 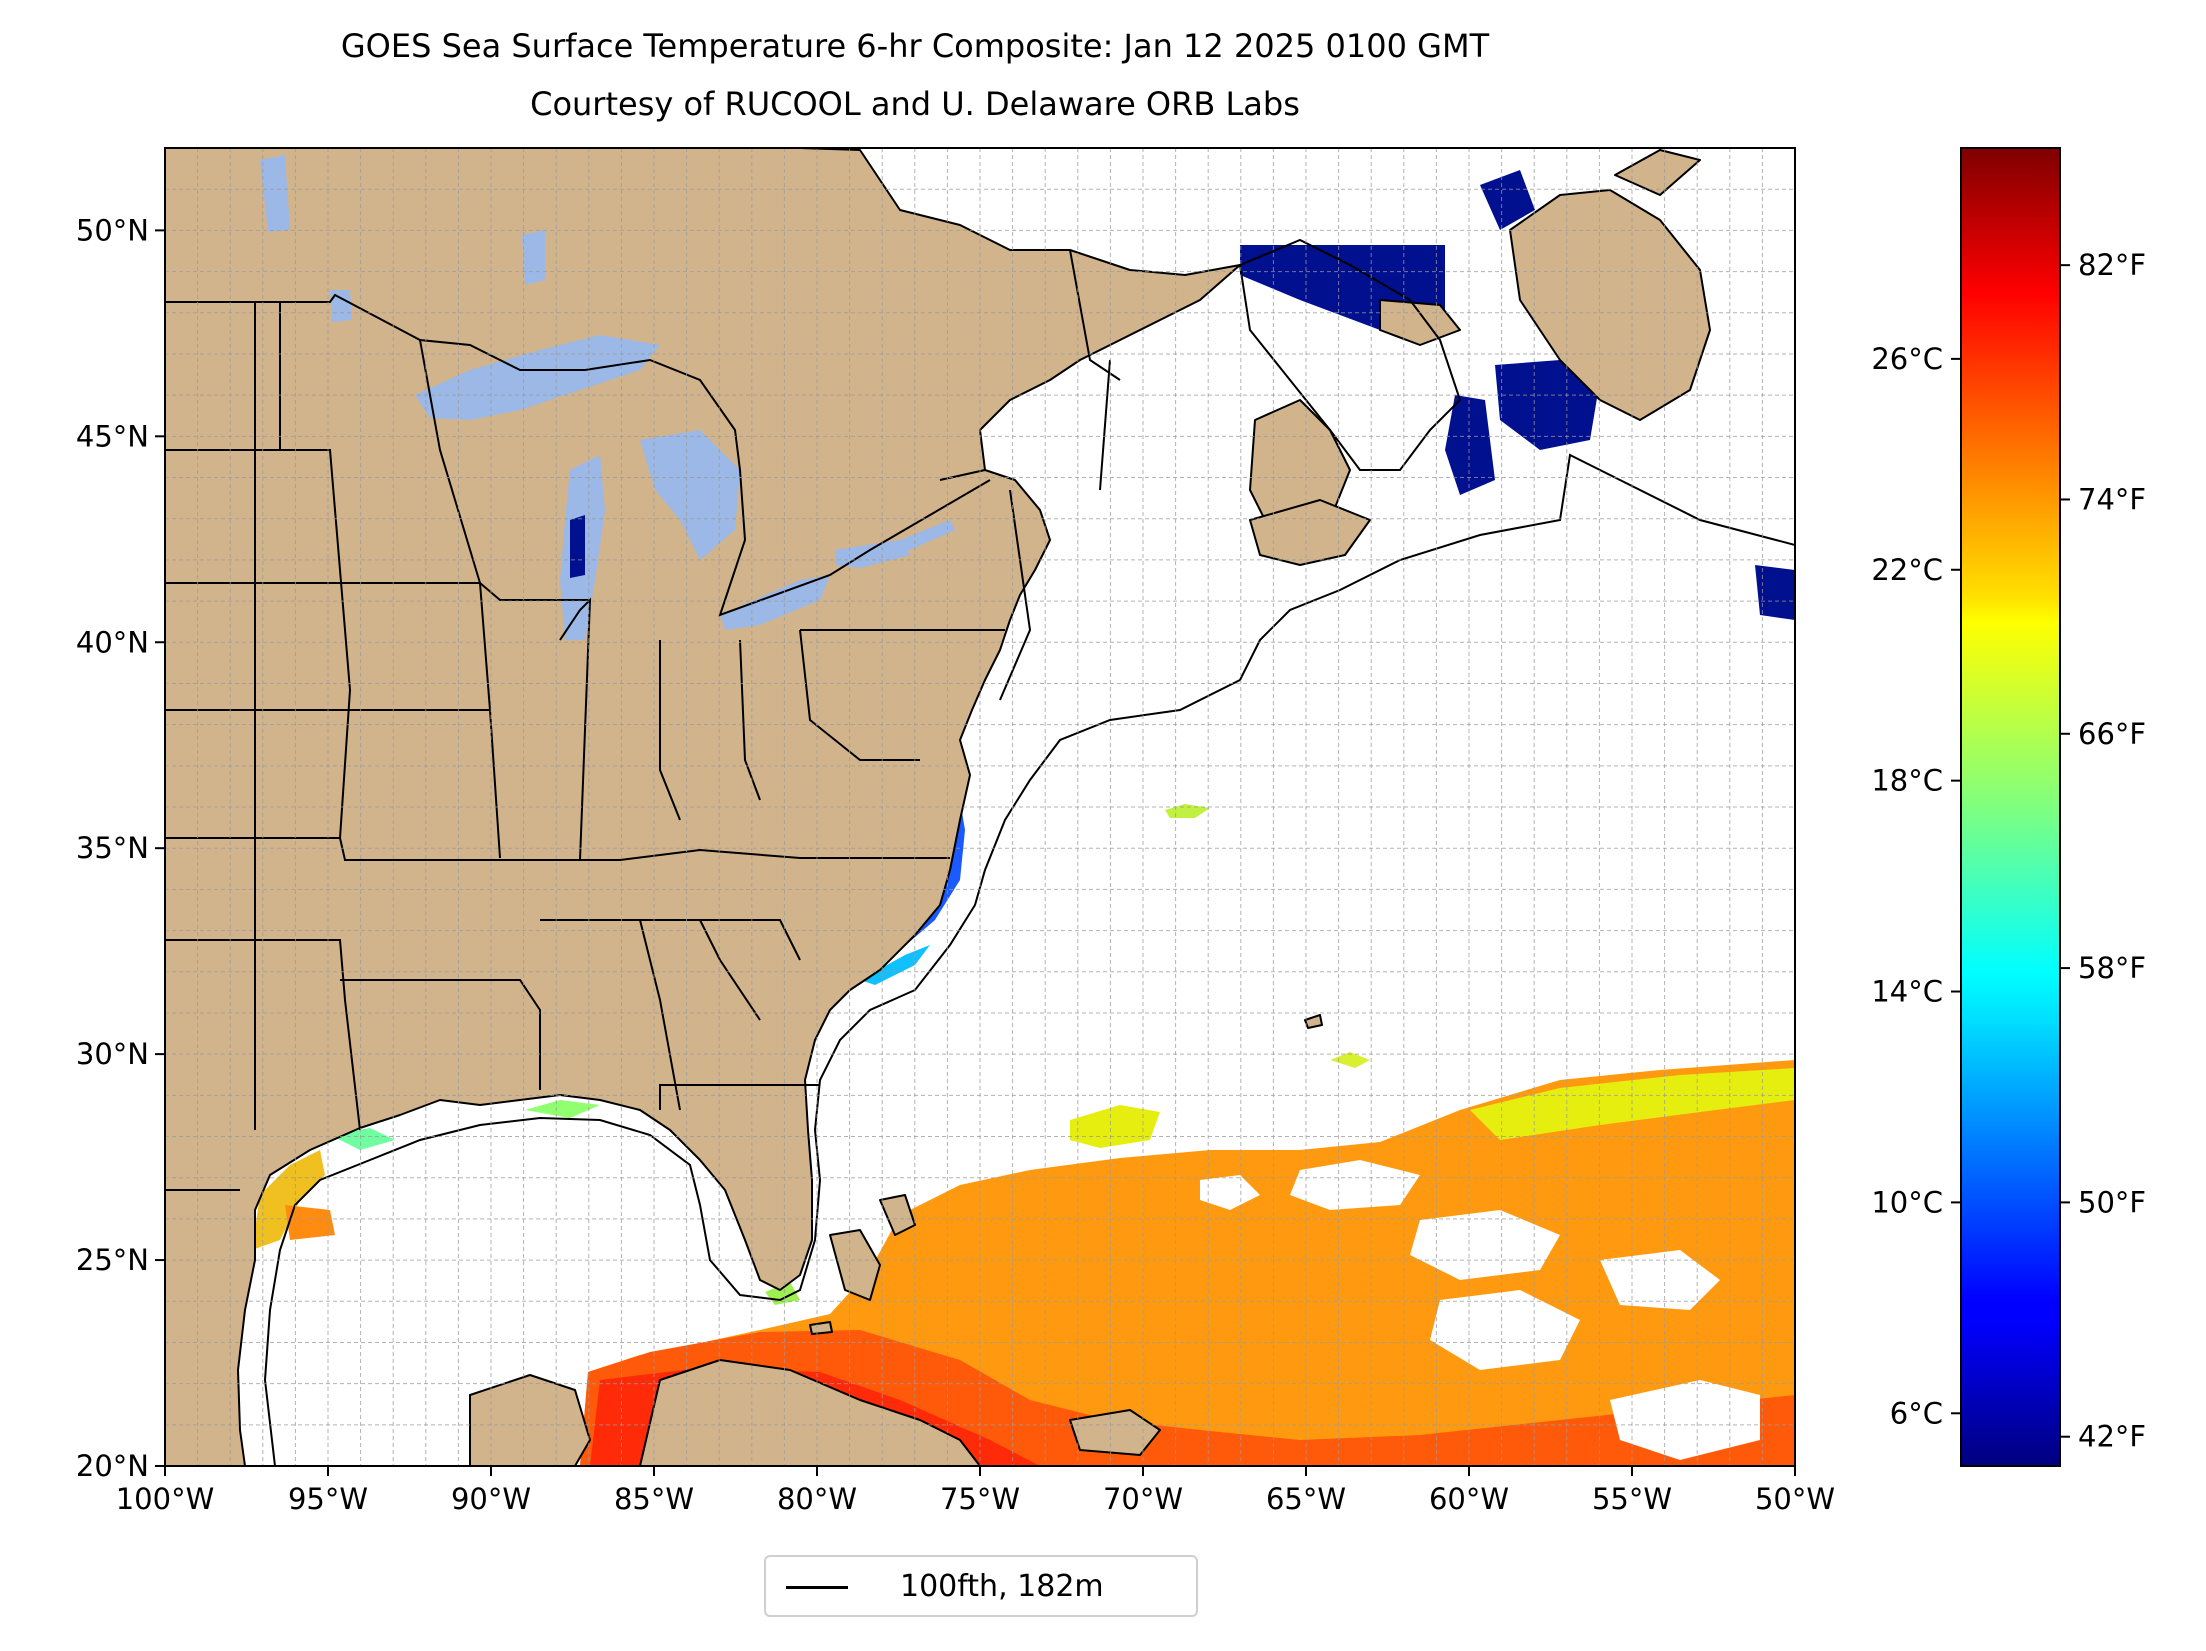 I want to click on lake-huron, so click(x=690, y=495).